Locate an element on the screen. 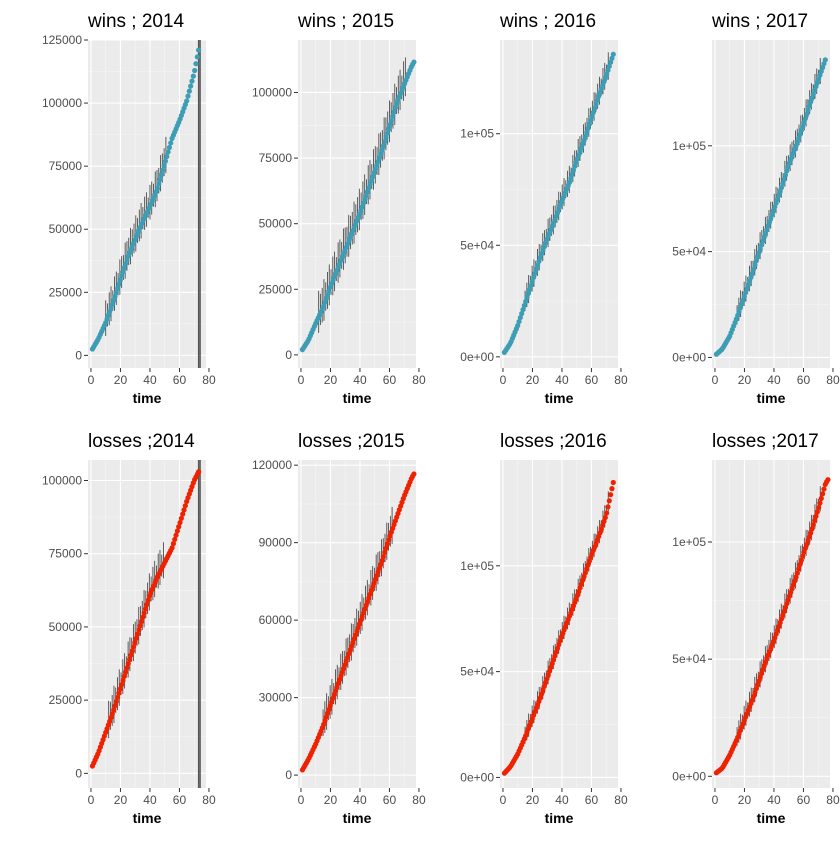 This screenshot has height=845, width=840. chart-panel-svg: 0 20 40 60 80 0e+00 5e+04 1e+05 wins ; 2016 time is located at coordinates (544, 208).